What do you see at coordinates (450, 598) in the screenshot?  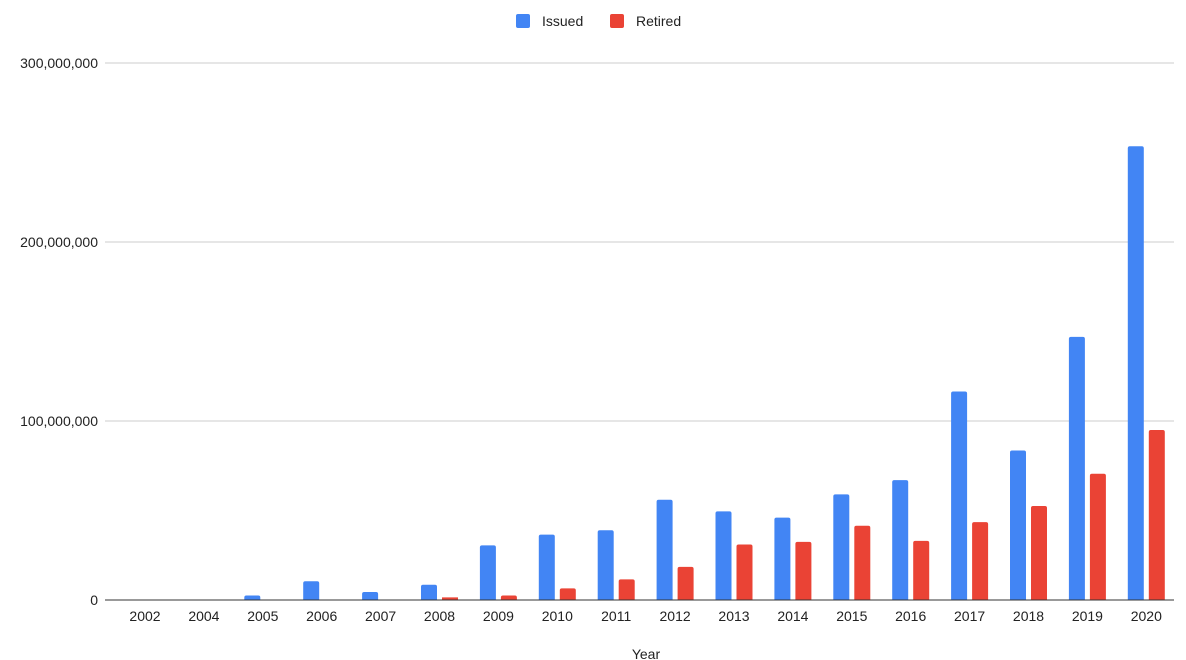 I see `bar-retired-2008` at bounding box center [450, 598].